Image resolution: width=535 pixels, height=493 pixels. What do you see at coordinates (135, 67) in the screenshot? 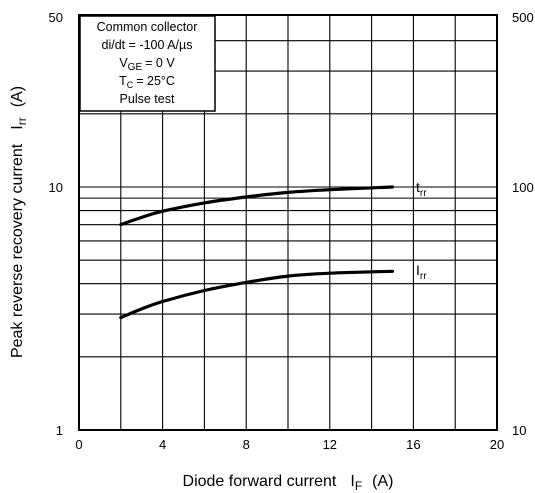
I see `condition-line-3-sub: GE` at bounding box center [135, 67].